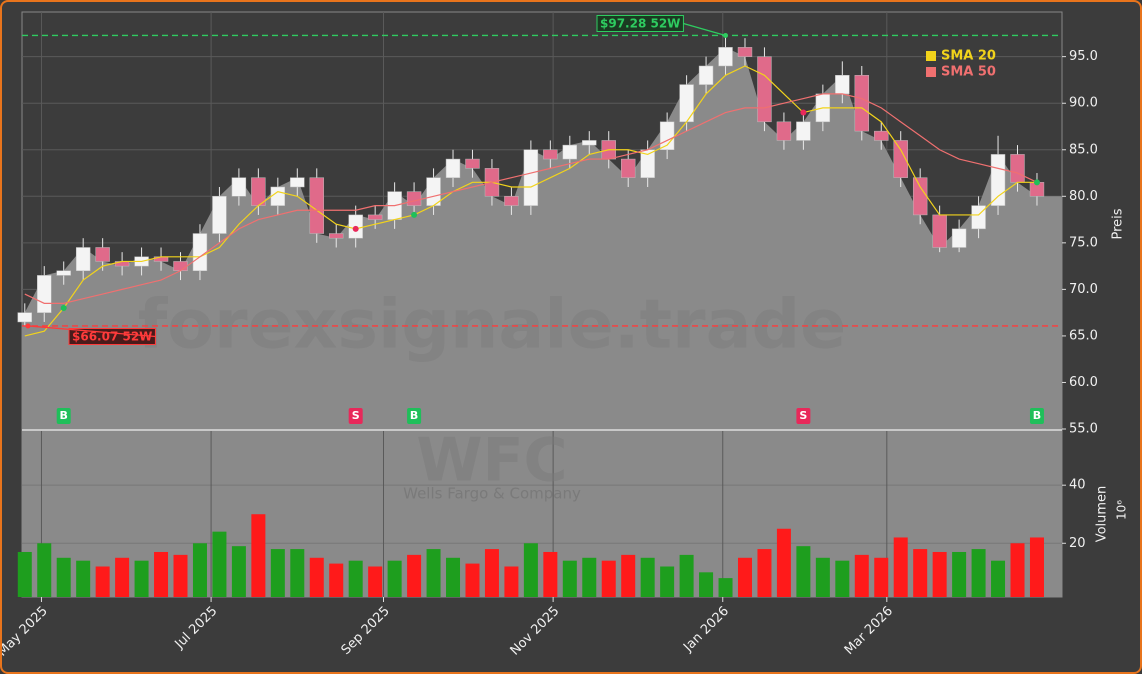 Image resolution: width=1142 pixels, height=674 pixels. I want to click on y-tick-label: 65.0, so click(1083, 335).